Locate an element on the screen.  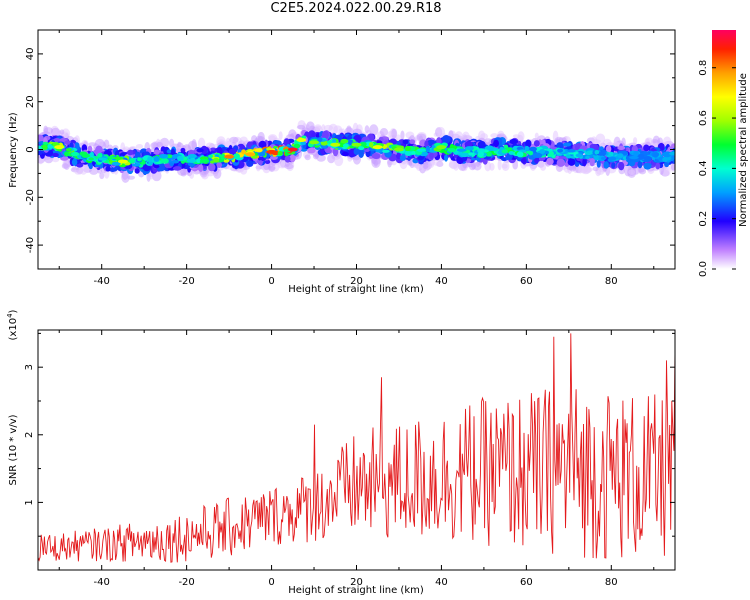
colorbar-ticks: 0.0 0.2 0.4 0.6 0.8 is located at coordinates (717, 168).